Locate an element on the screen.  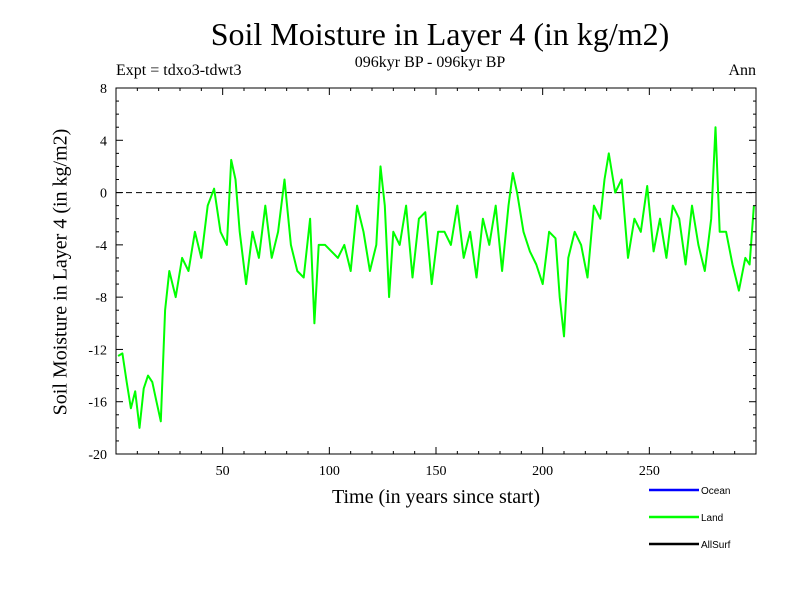
legend-label-allsurf: AllSurf is located at coordinates (716, 545).